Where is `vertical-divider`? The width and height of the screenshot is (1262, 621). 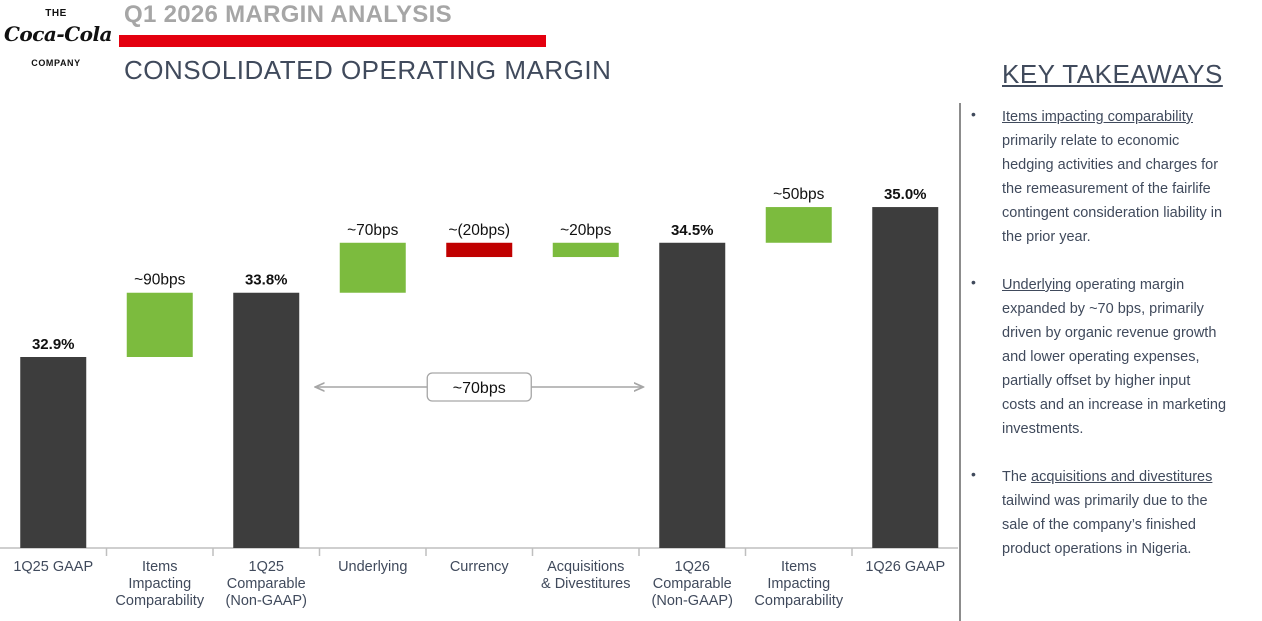
vertical-divider is located at coordinates (960, 362).